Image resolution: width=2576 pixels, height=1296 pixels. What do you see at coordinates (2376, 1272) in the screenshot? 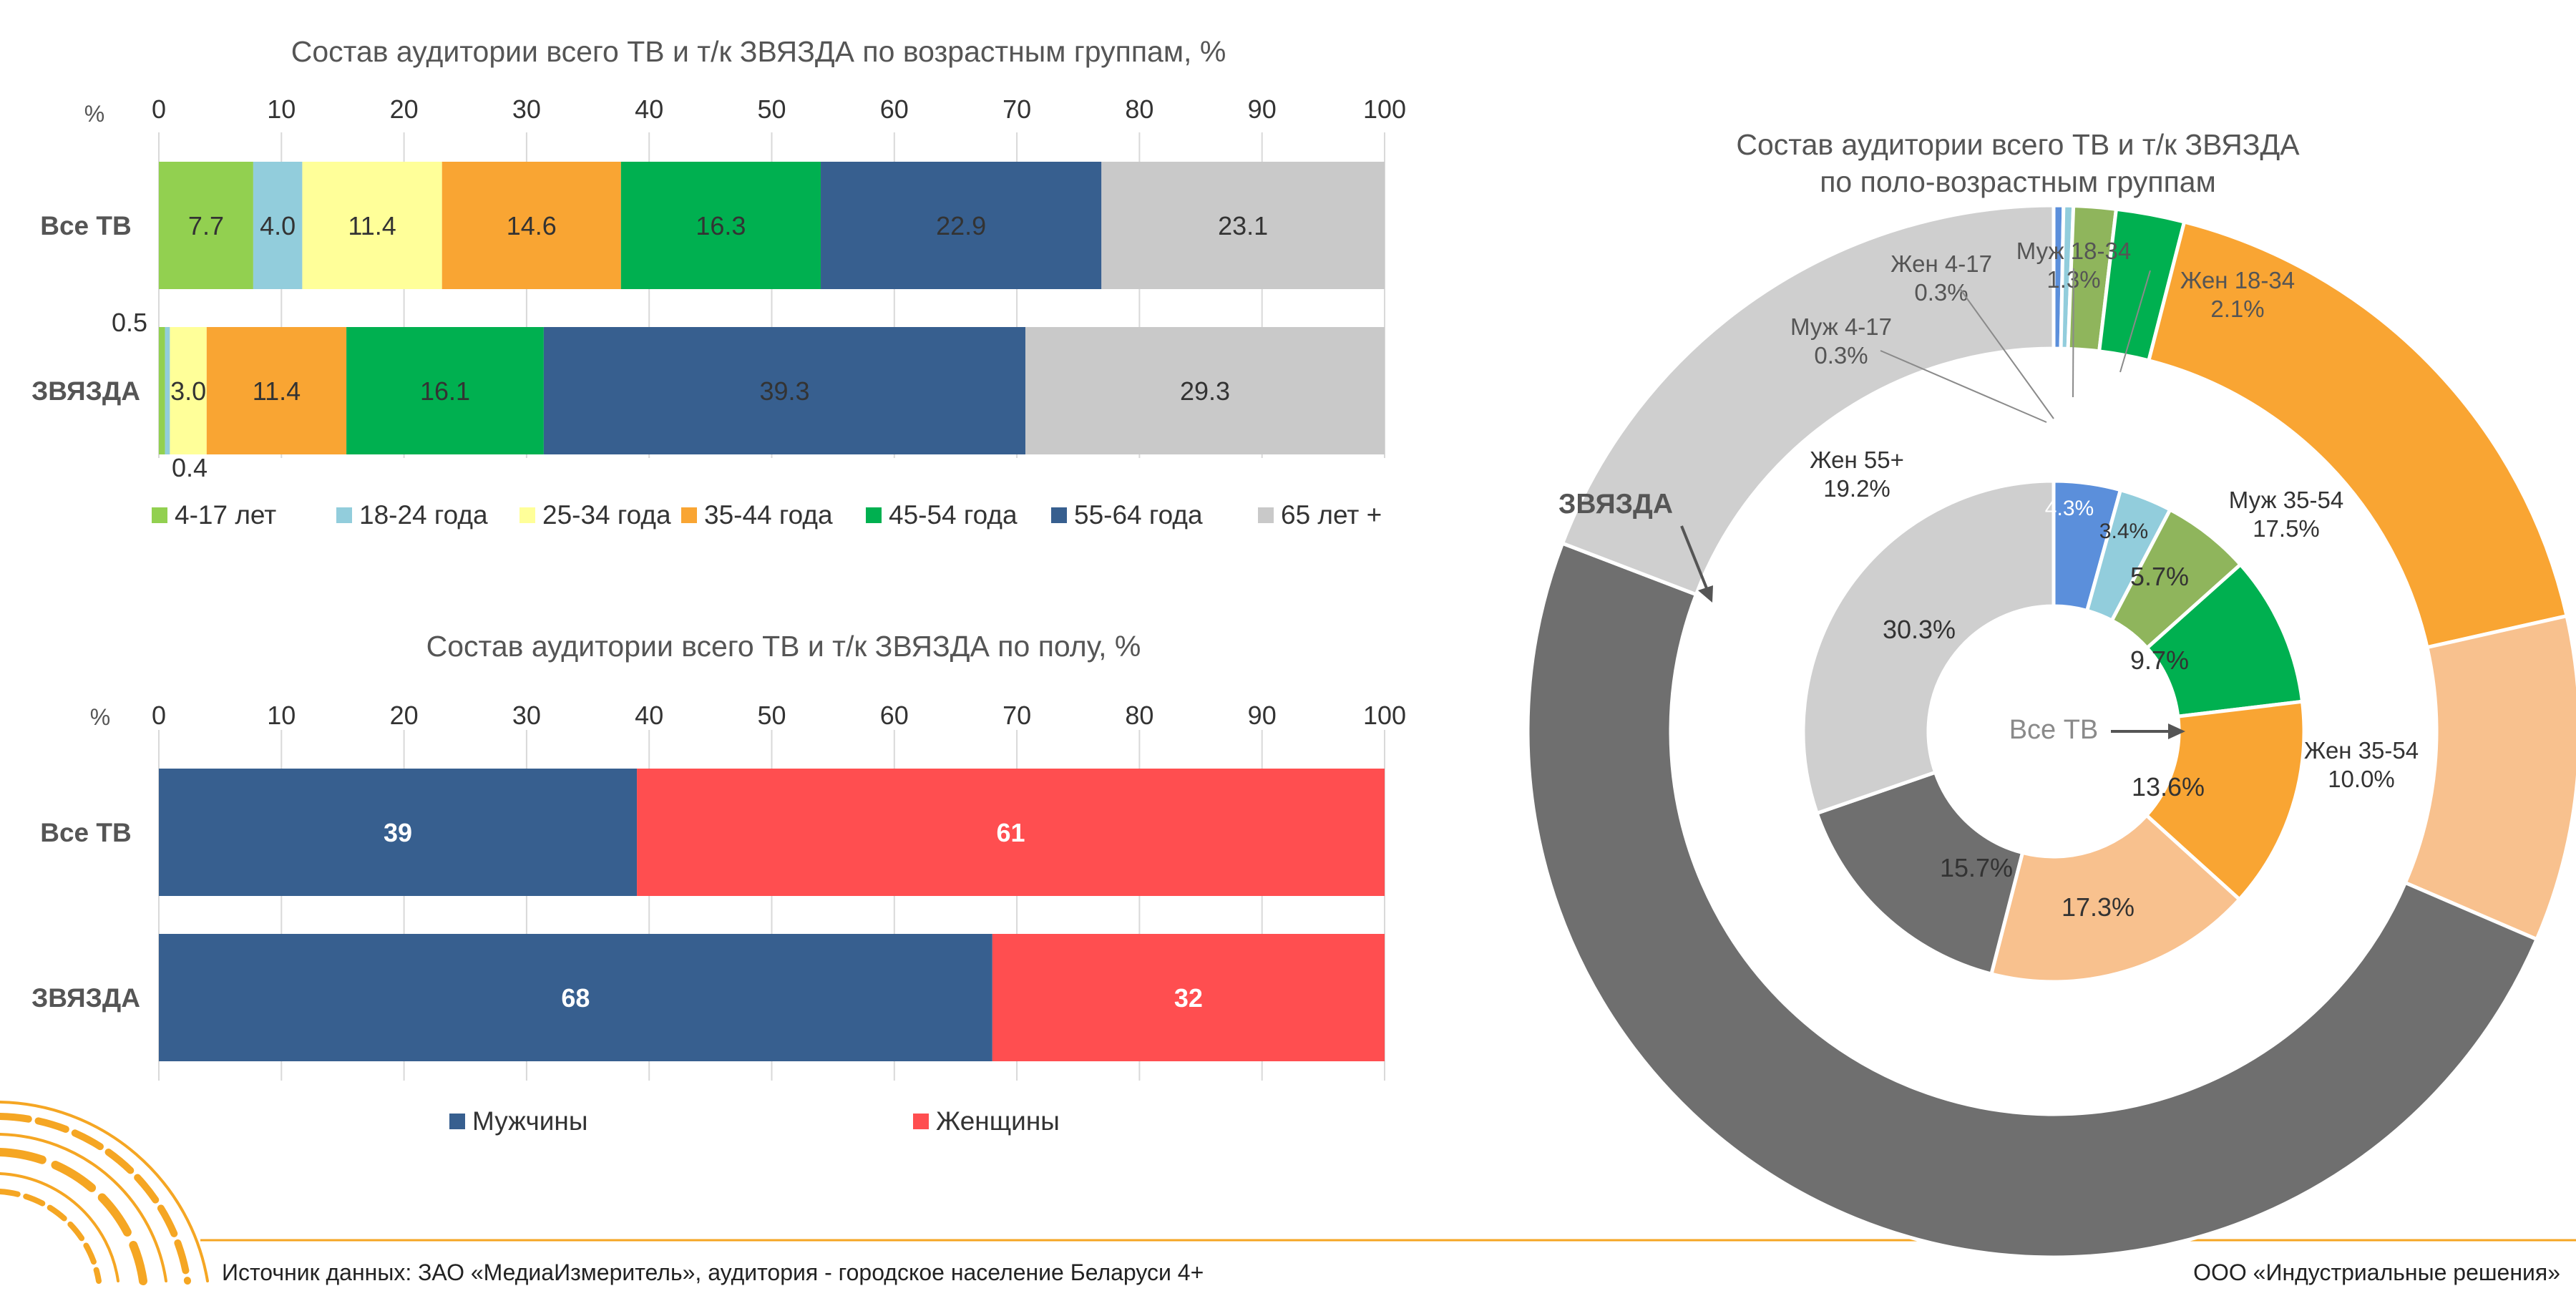
I see `footer-company: ООО «Индустриальные решения»` at bounding box center [2376, 1272].